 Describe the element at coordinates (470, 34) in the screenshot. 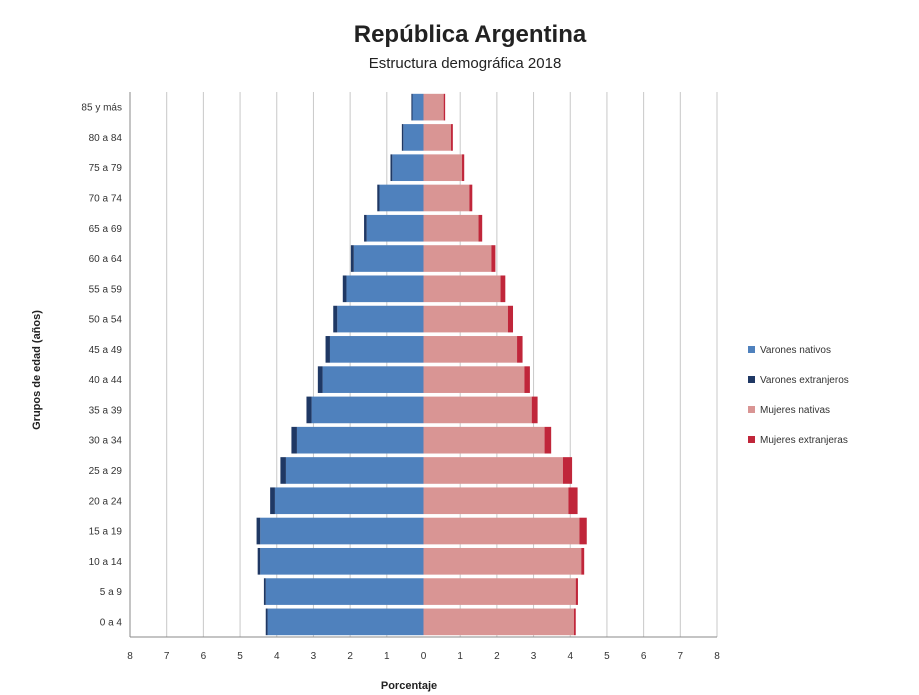

I see `chart-title: República Argentina` at that location.